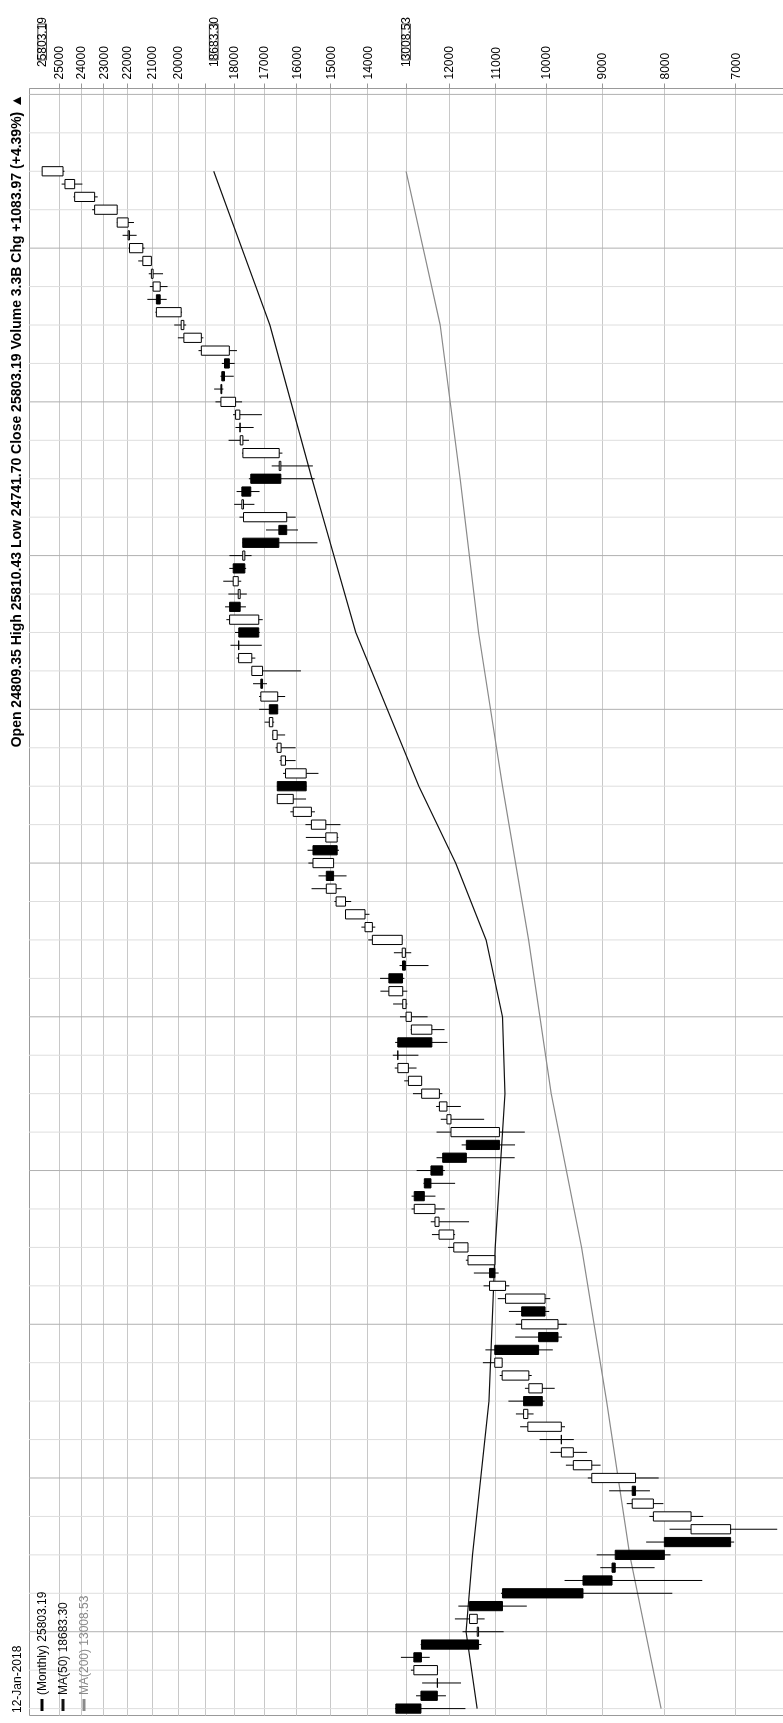 The image size is (783, 1723). Describe the element at coordinates (264, 62) in the screenshot. I see `x-tick-label: 17000` at that location.